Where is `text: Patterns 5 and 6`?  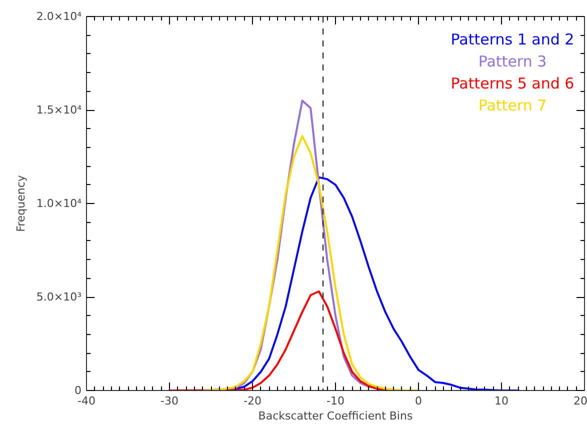 text: Patterns 5 and 6 is located at coordinates (512, 83).